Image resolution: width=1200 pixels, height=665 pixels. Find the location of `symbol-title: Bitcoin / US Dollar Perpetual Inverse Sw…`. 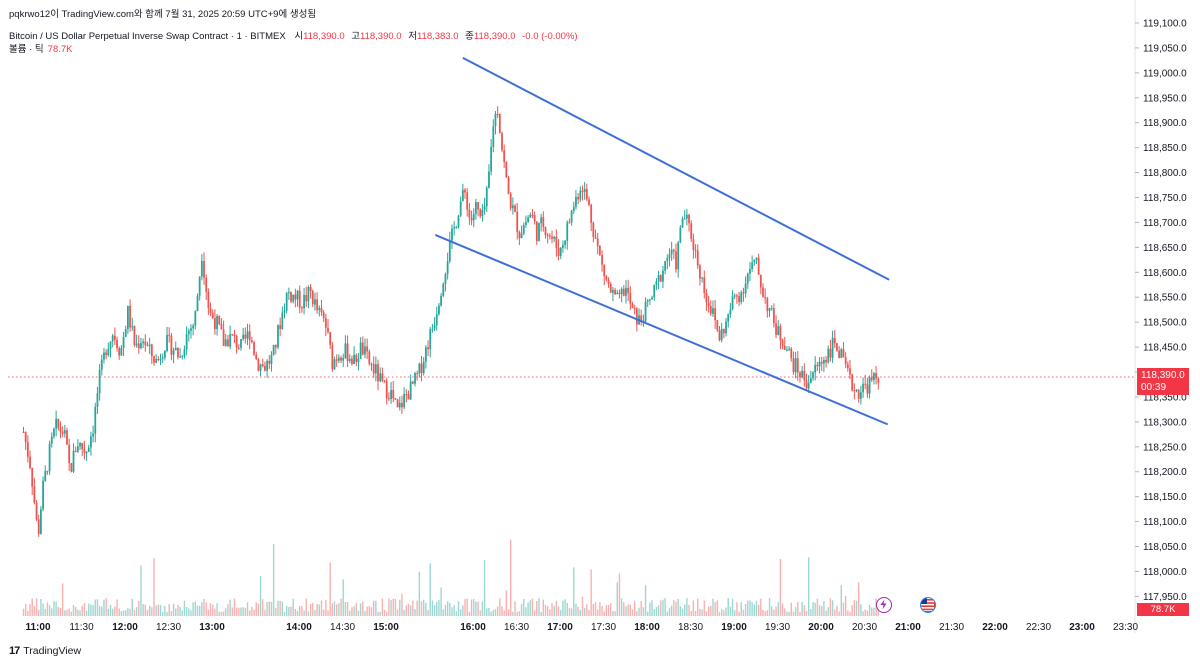

symbol-title: Bitcoin / US Dollar Perpetual Inverse Sw… is located at coordinates (147, 36).